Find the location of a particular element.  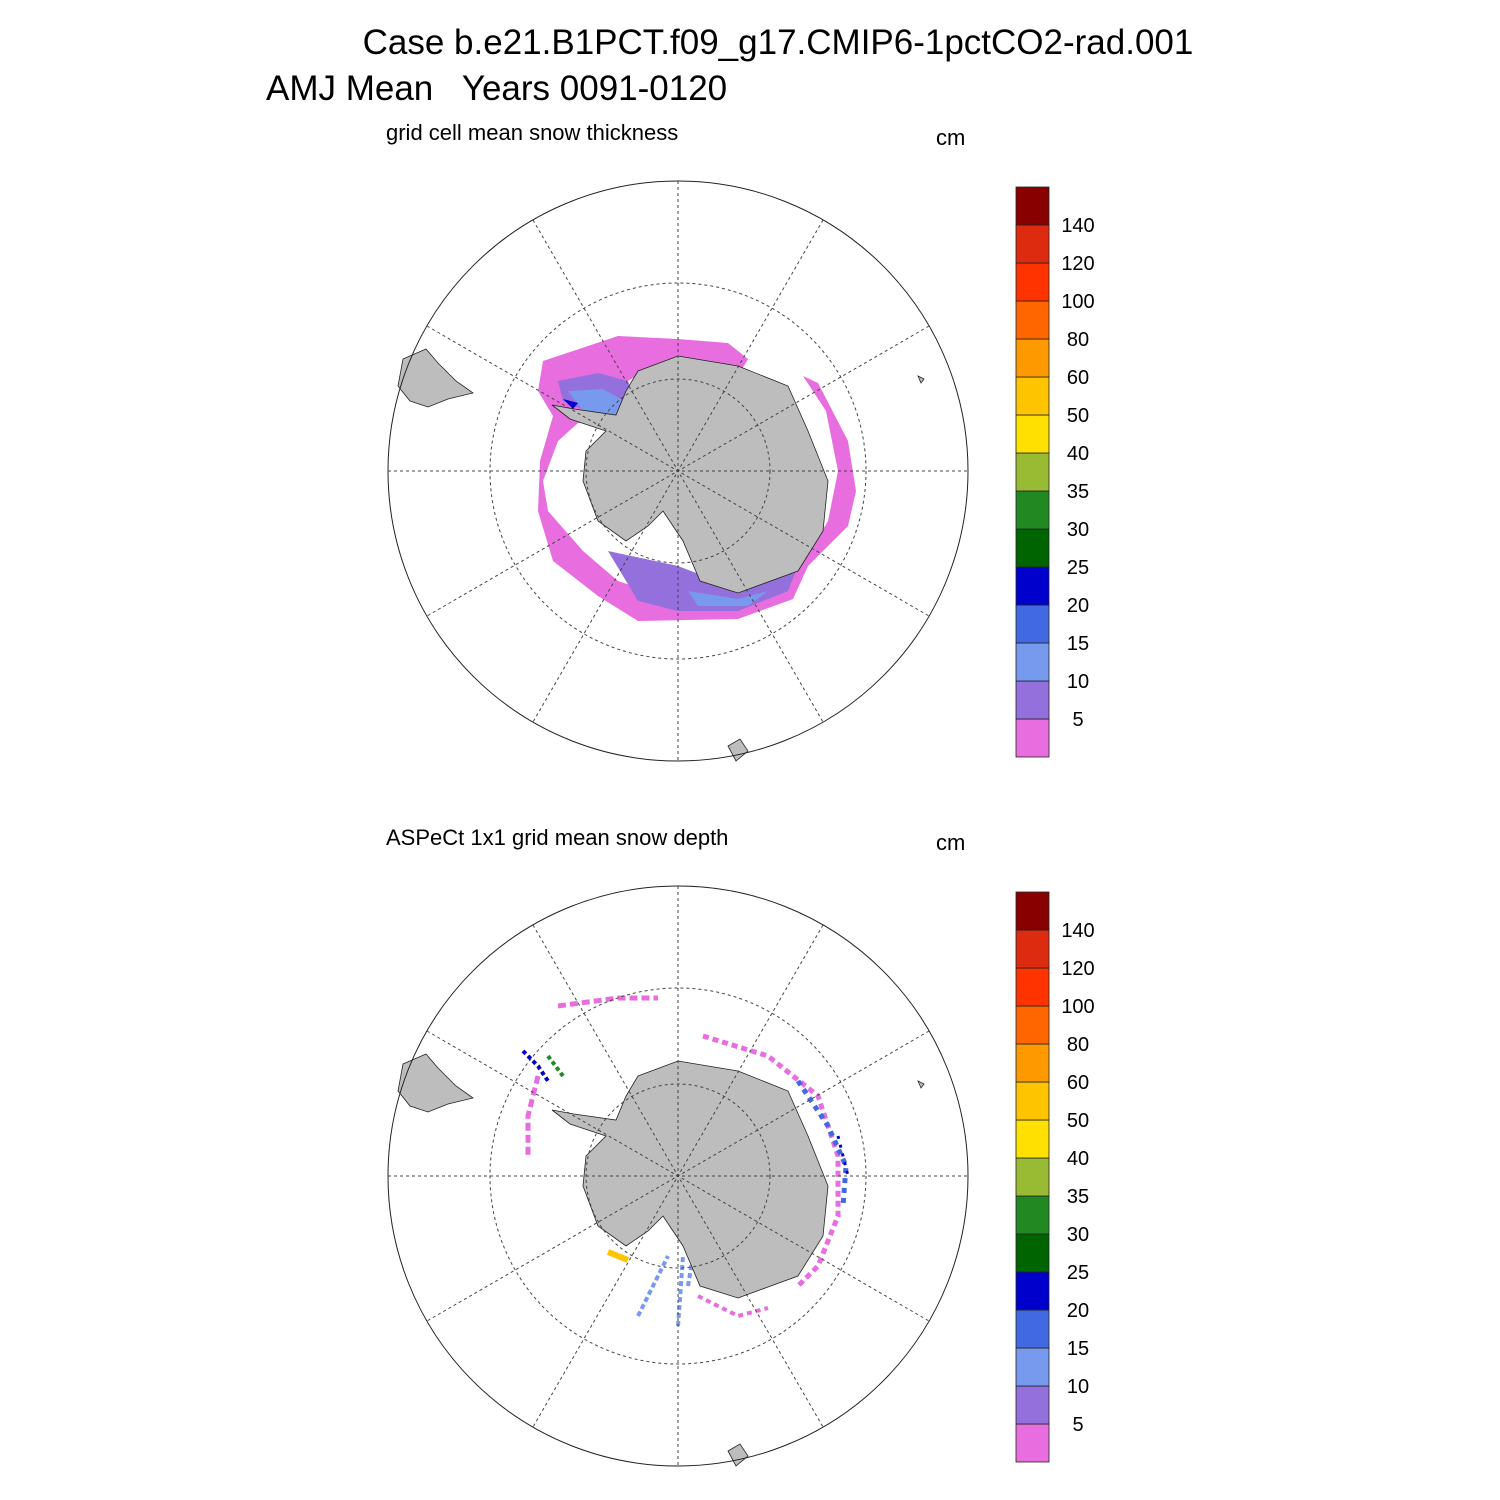

title-line2: AMJ Mean Years 0091-0120 is located at coordinates (496, 88).